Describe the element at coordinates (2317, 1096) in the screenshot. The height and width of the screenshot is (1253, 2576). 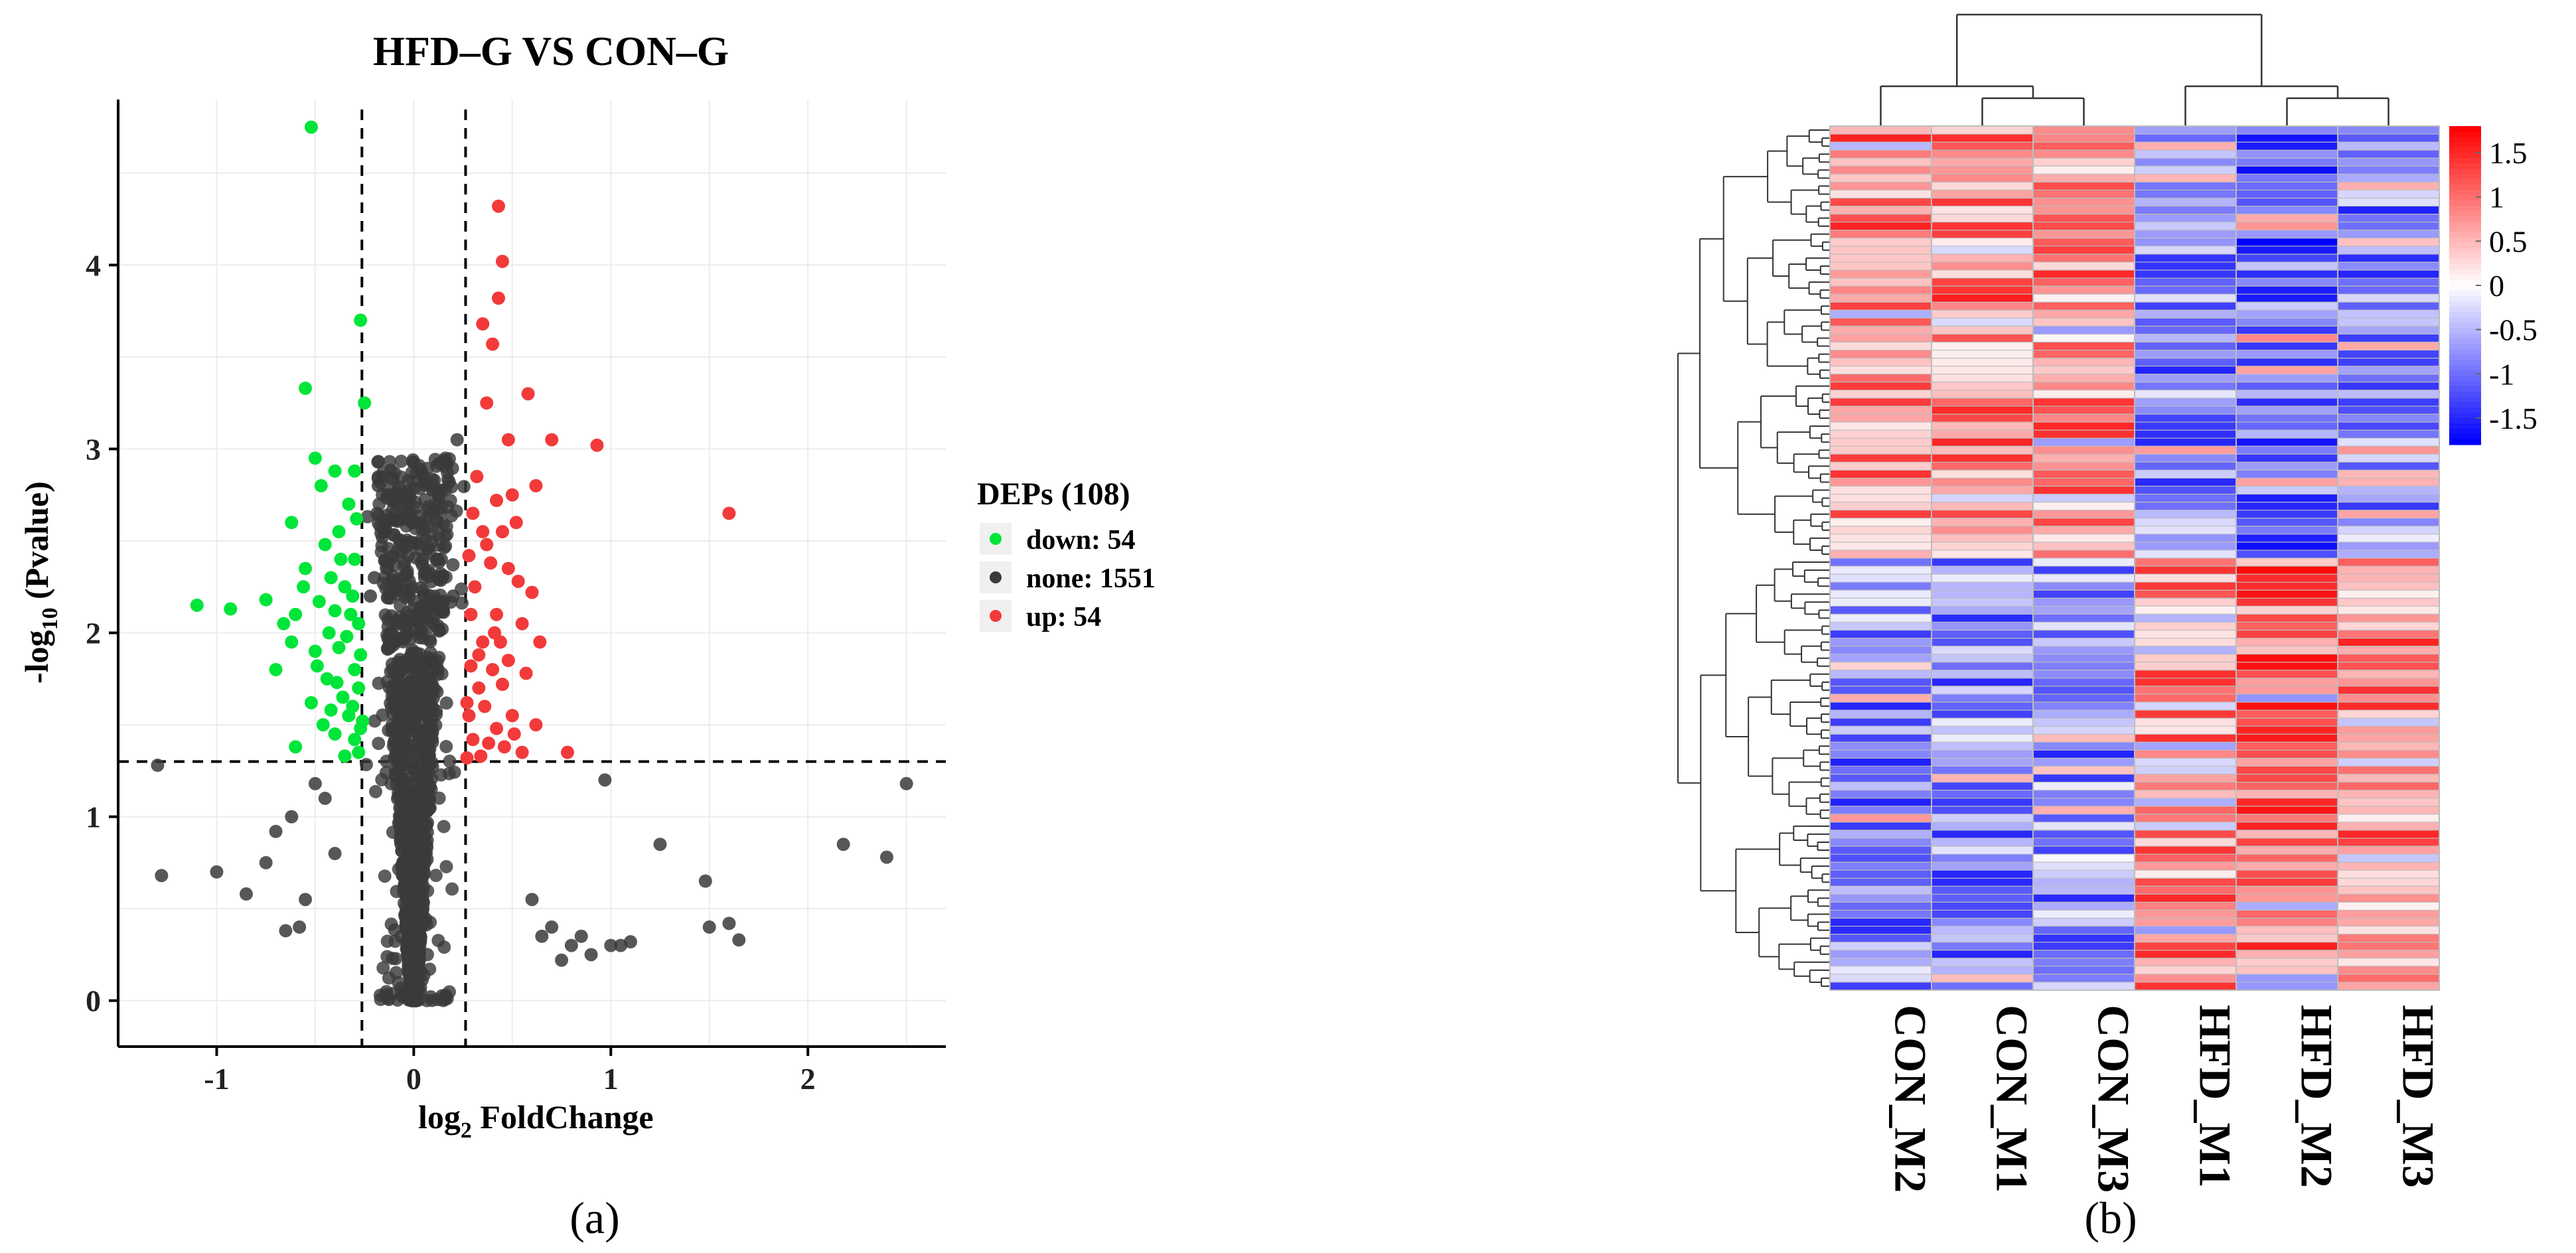
I see `column-label-hfd-m2: HFD_M2` at that location.